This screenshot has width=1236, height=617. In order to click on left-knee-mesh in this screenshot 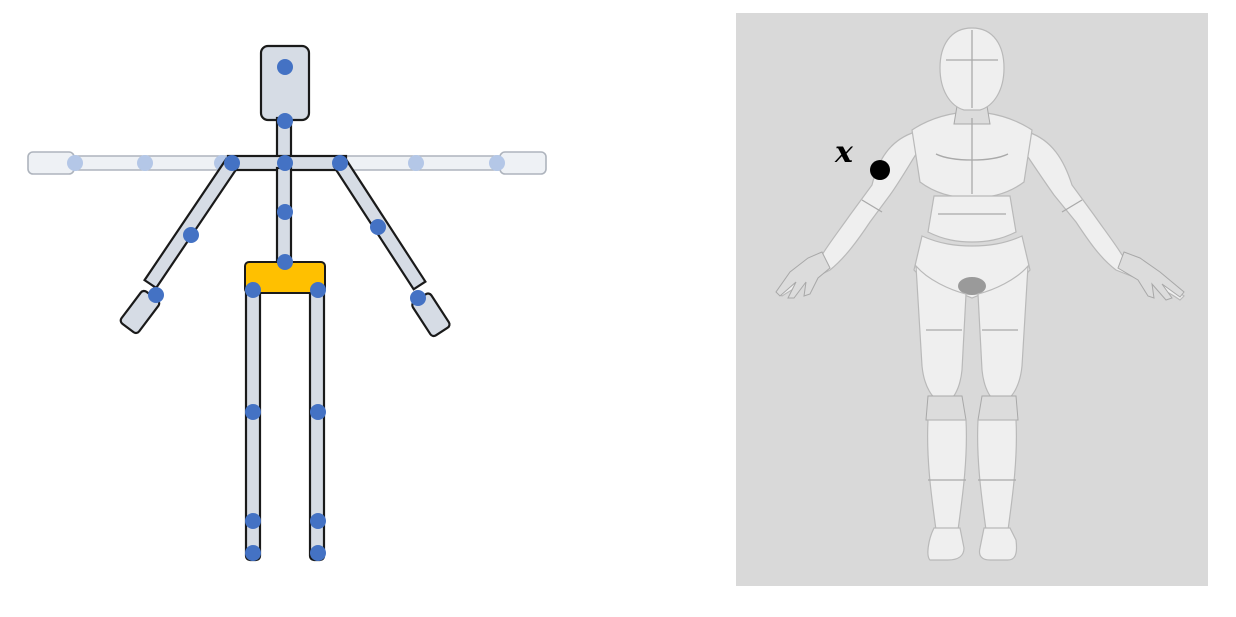, I will do `click(946, 408)`.